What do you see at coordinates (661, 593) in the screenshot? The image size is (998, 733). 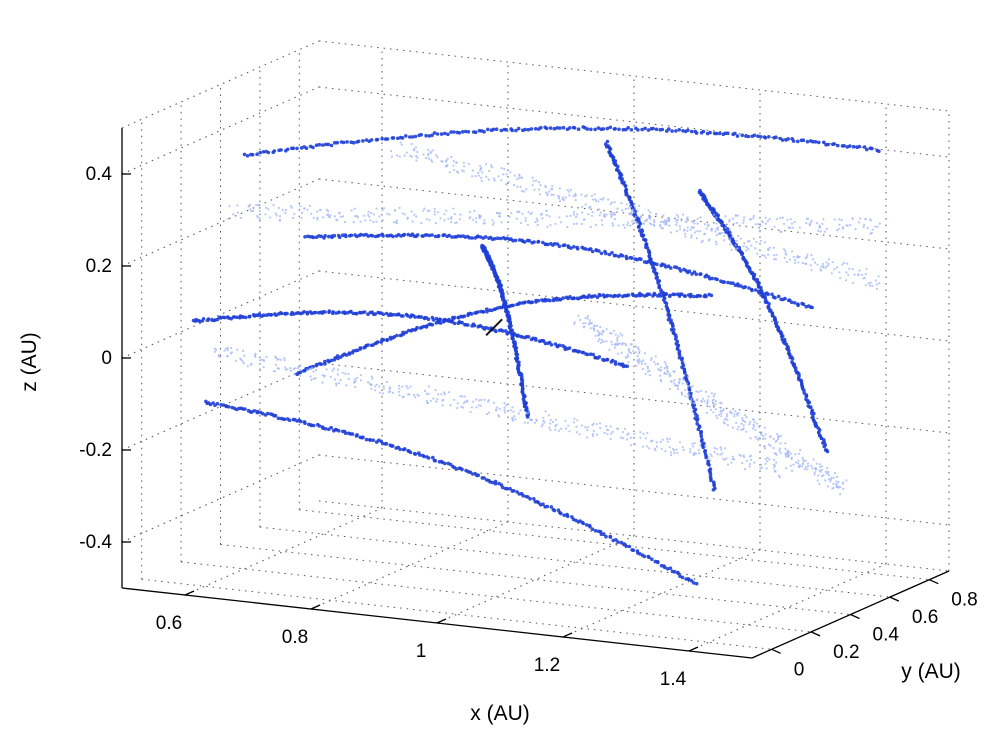 I see `x-gridline-floor` at bounding box center [661, 593].